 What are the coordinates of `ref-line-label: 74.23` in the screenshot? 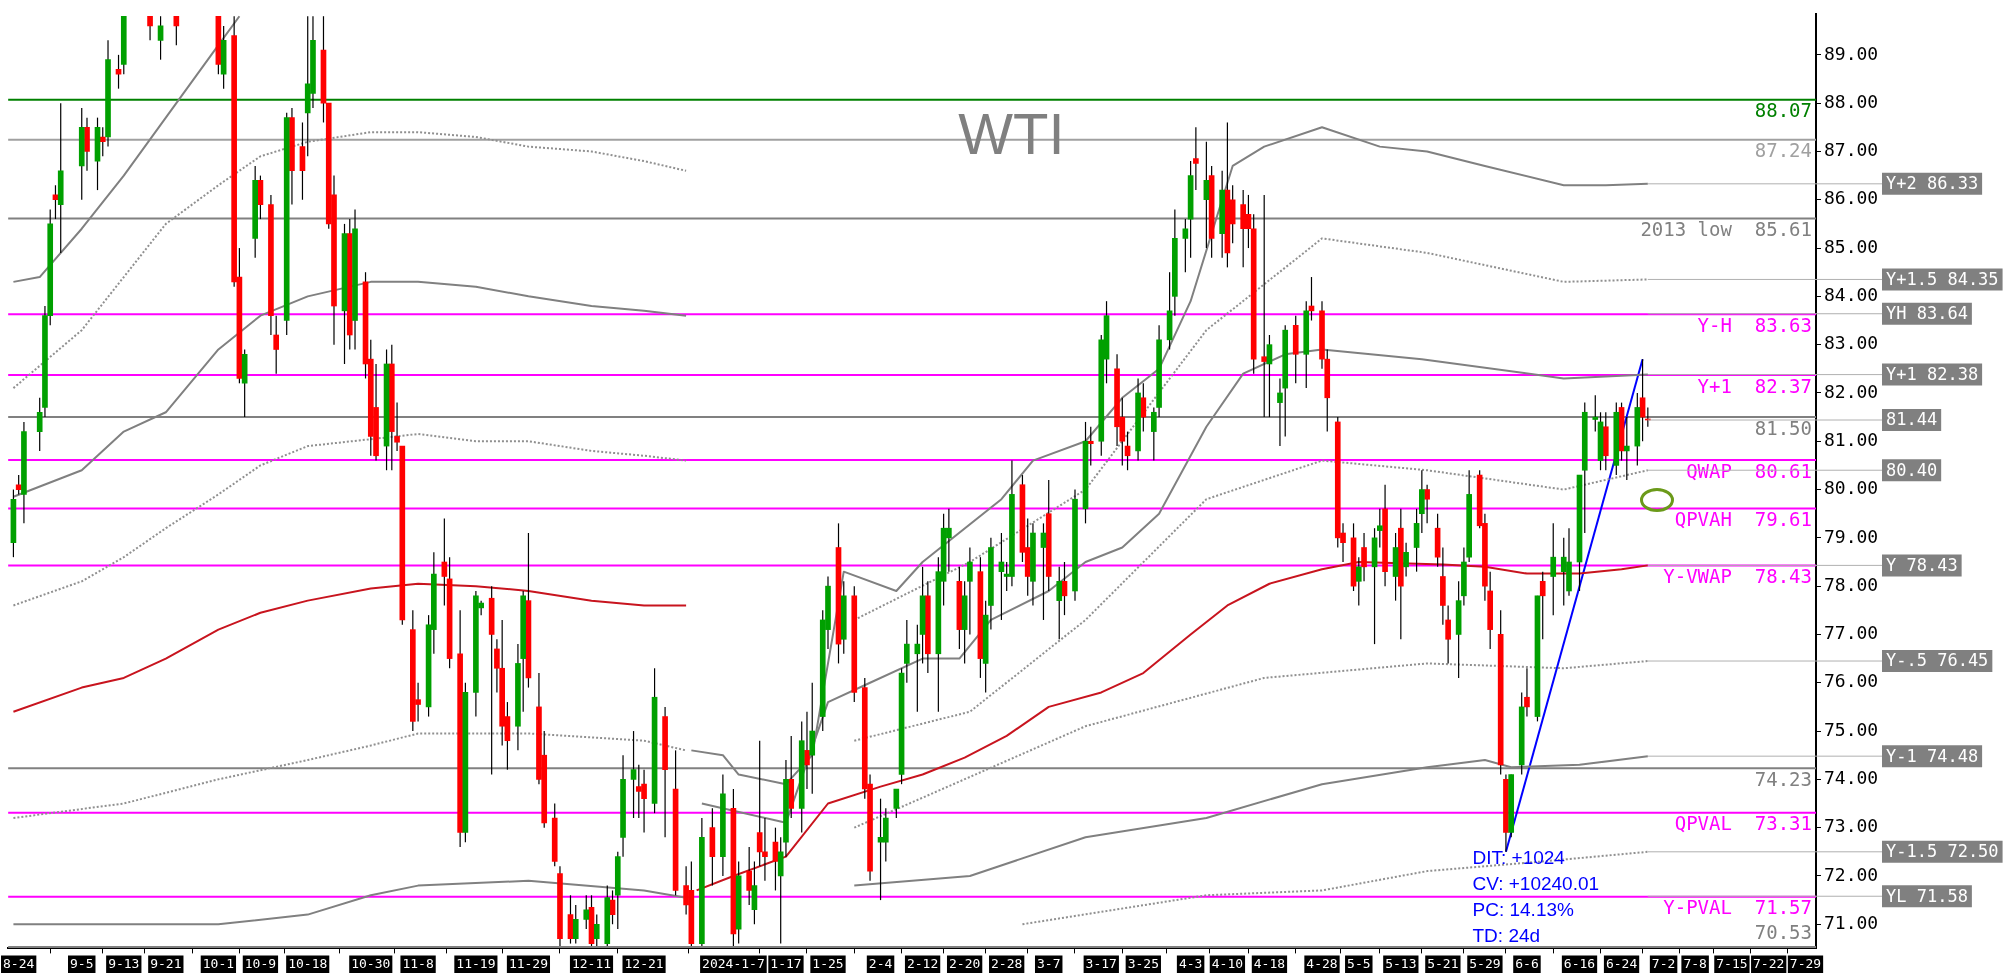 It's located at (1783, 778).